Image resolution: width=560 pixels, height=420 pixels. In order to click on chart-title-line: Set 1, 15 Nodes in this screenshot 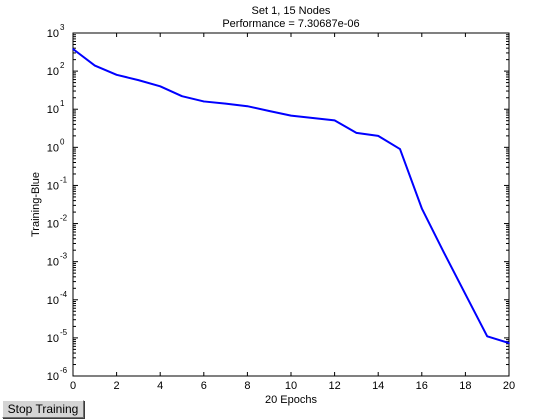, I will do `click(291, 11)`.